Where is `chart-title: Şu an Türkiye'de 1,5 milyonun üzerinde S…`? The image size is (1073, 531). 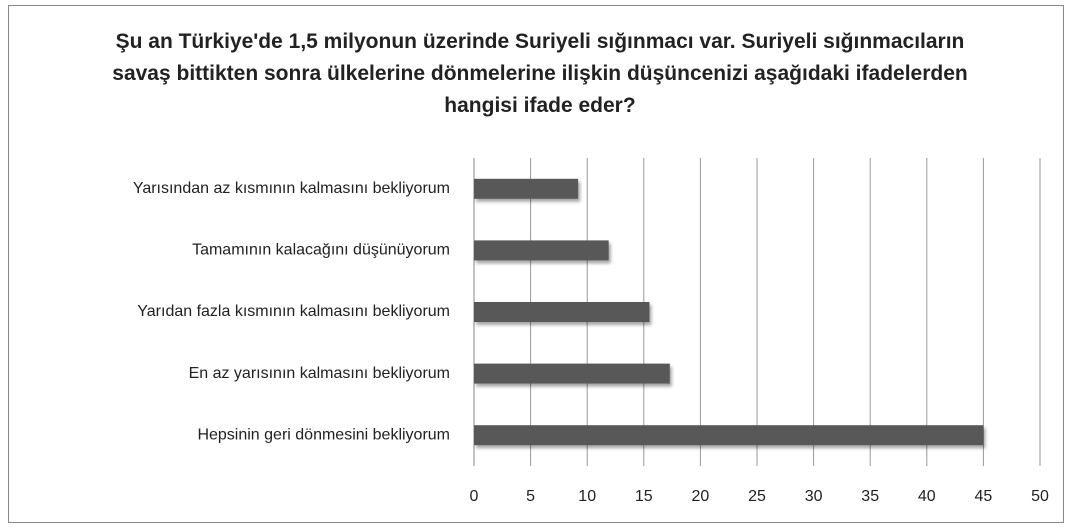 chart-title: Şu an Türkiye'de 1,5 milyonun üzerinde S… is located at coordinates (540, 73).